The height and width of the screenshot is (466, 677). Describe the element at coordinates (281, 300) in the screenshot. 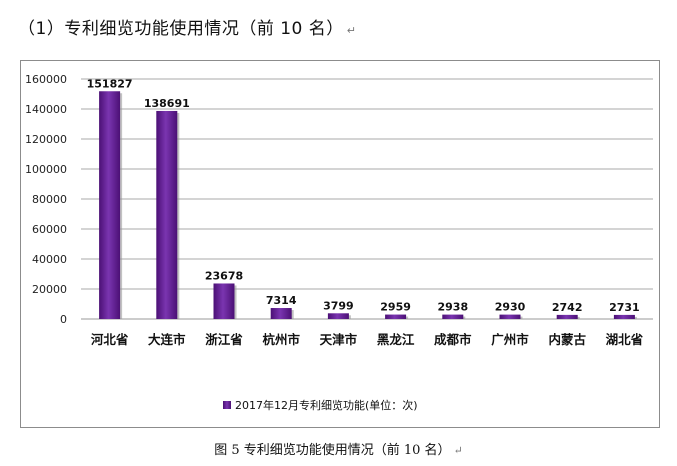

I see `data-label: 7314` at that location.